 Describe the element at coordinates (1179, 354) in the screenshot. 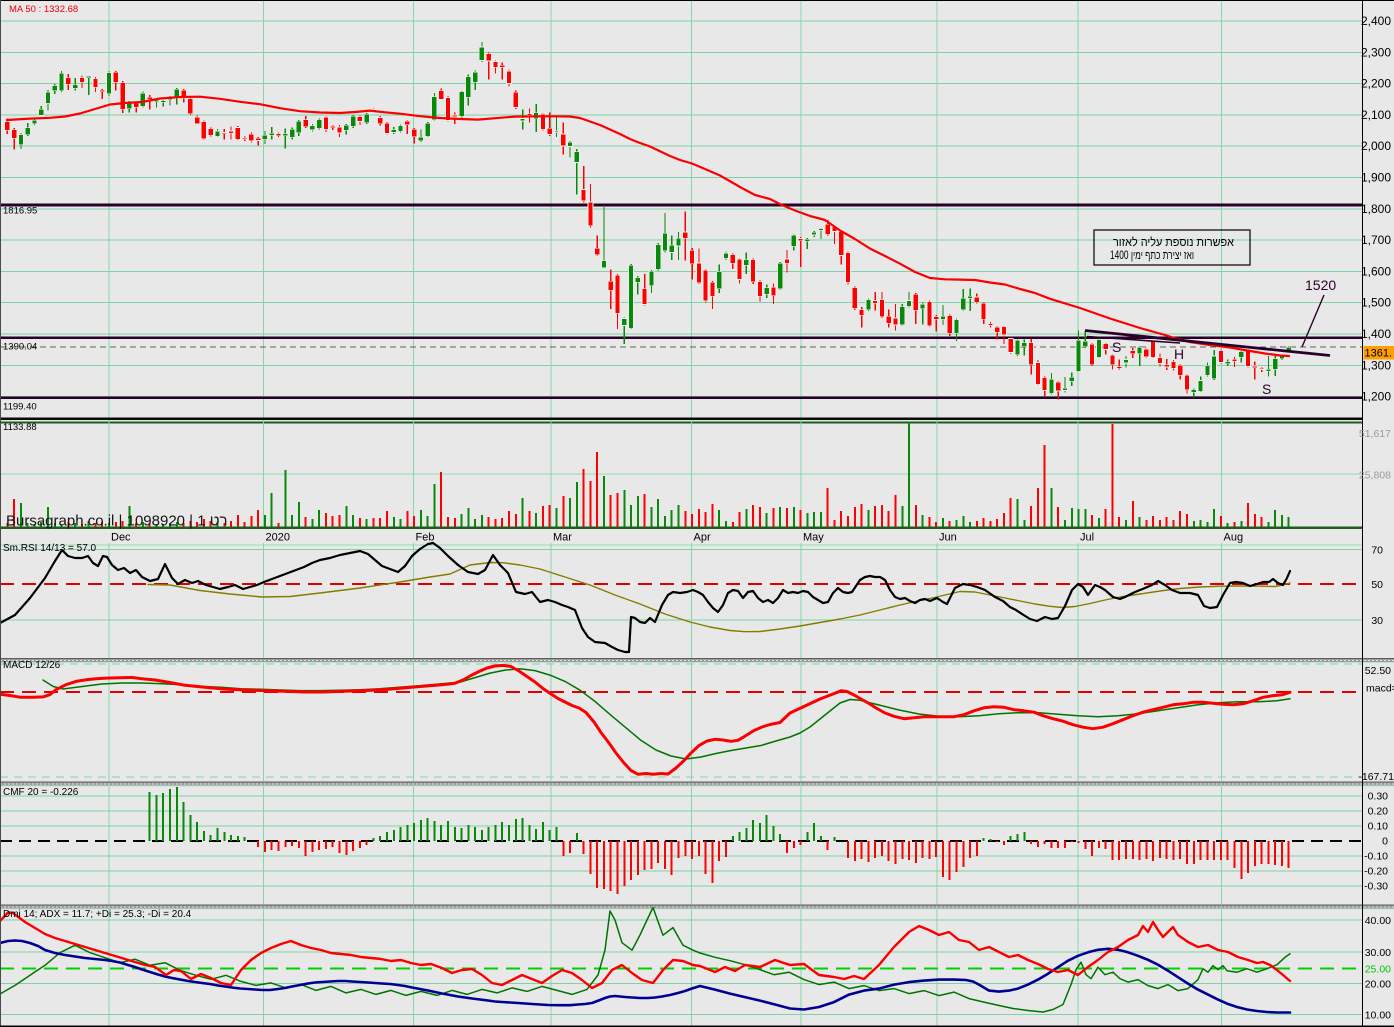

I see `svg-text: H` at that location.